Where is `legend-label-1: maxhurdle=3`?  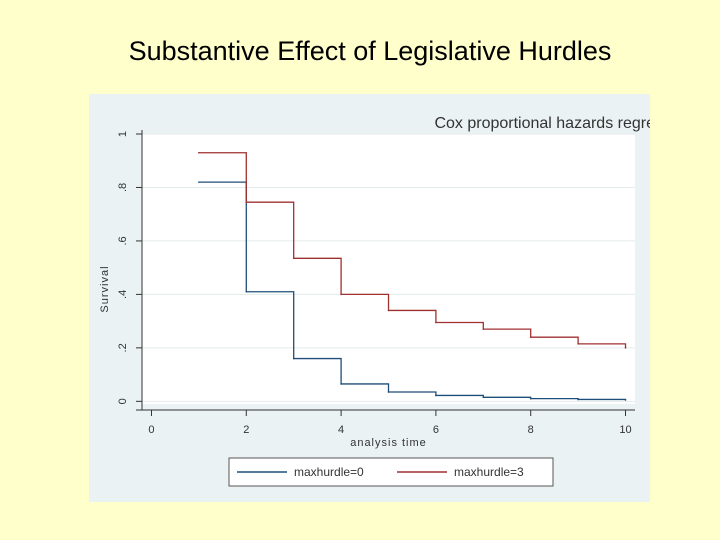
legend-label-1: maxhurdle=3 is located at coordinates (489, 472).